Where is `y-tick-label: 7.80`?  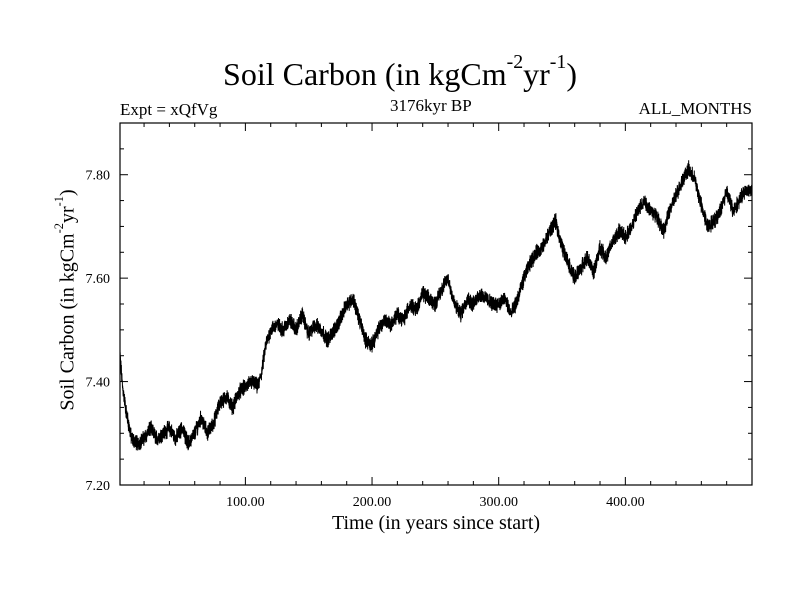
y-tick-label: 7.80 is located at coordinates (98, 176).